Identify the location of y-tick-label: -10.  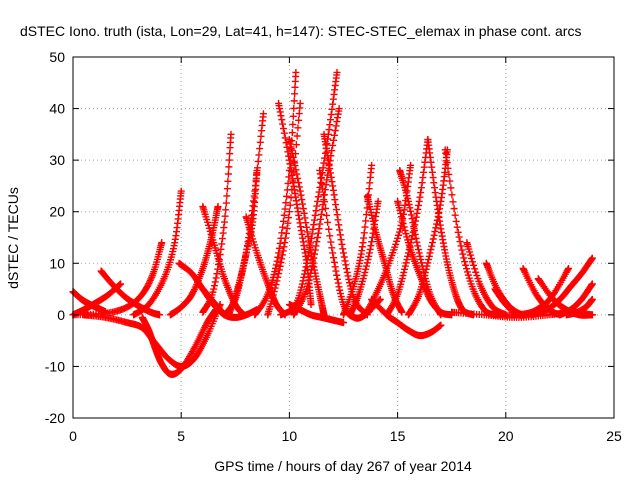
(55, 366).